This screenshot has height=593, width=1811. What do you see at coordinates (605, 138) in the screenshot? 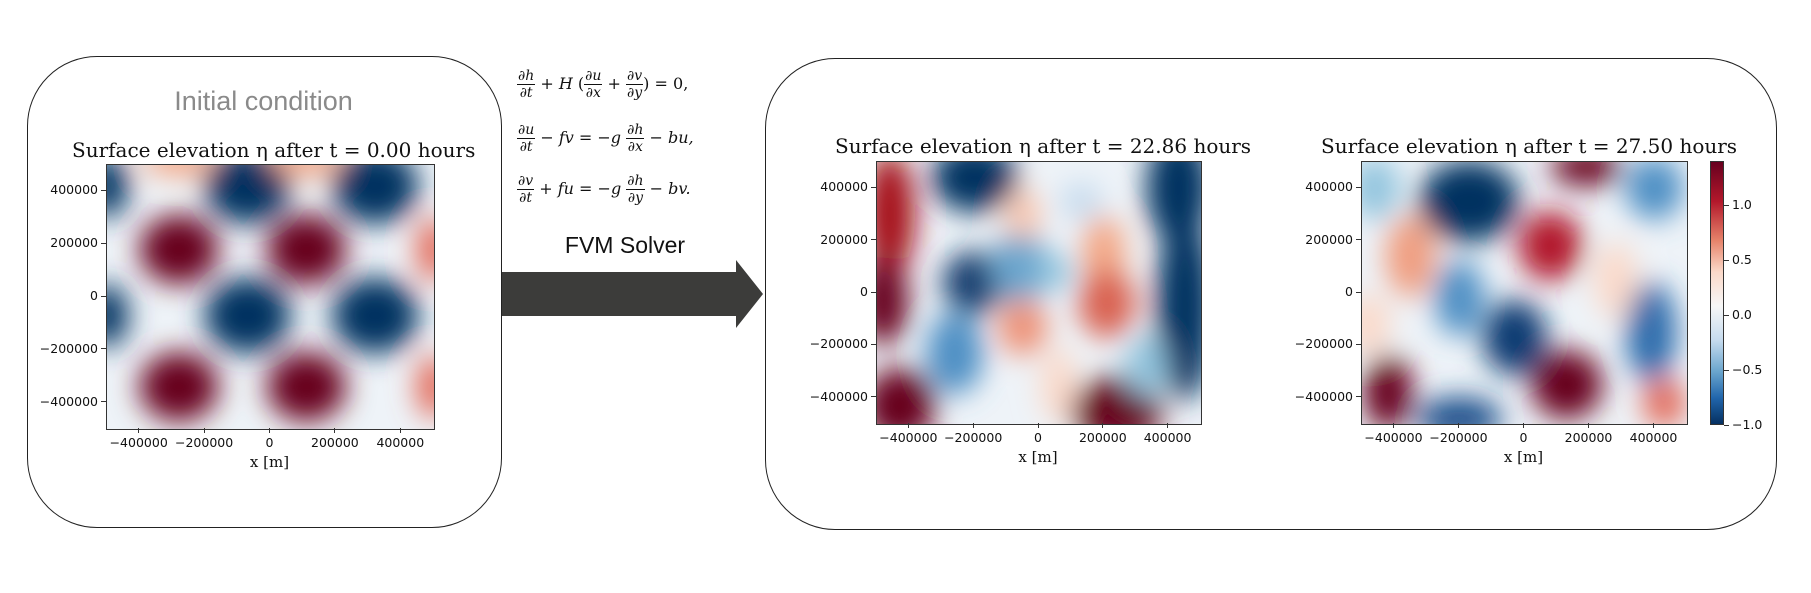
I see `equation-2: ∂u ∂t − fv = −g ∂h ∂x − bu,` at bounding box center [605, 138].